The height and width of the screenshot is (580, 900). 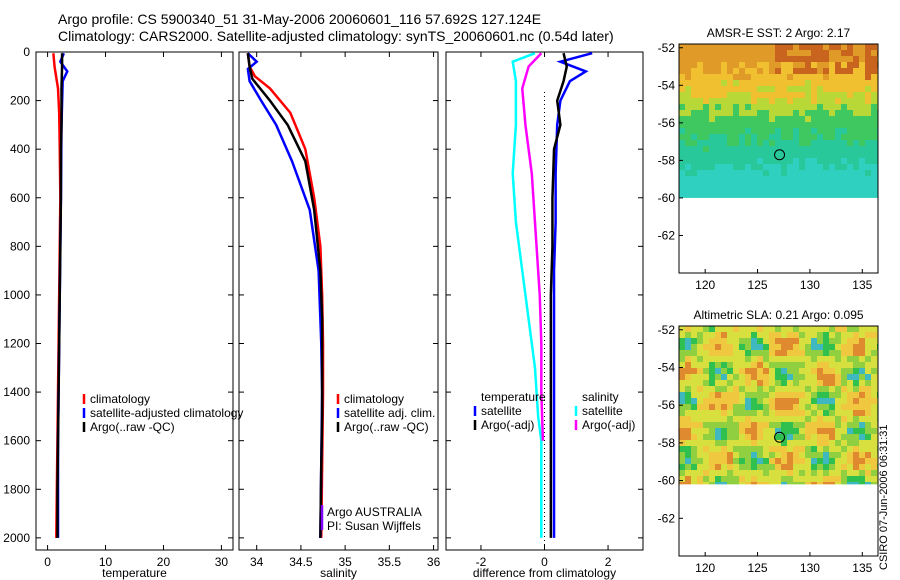 What do you see at coordinates (16, 538) in the screenshot?
I see `depth-tick-label: 2000` at bounding box center [16, 538].